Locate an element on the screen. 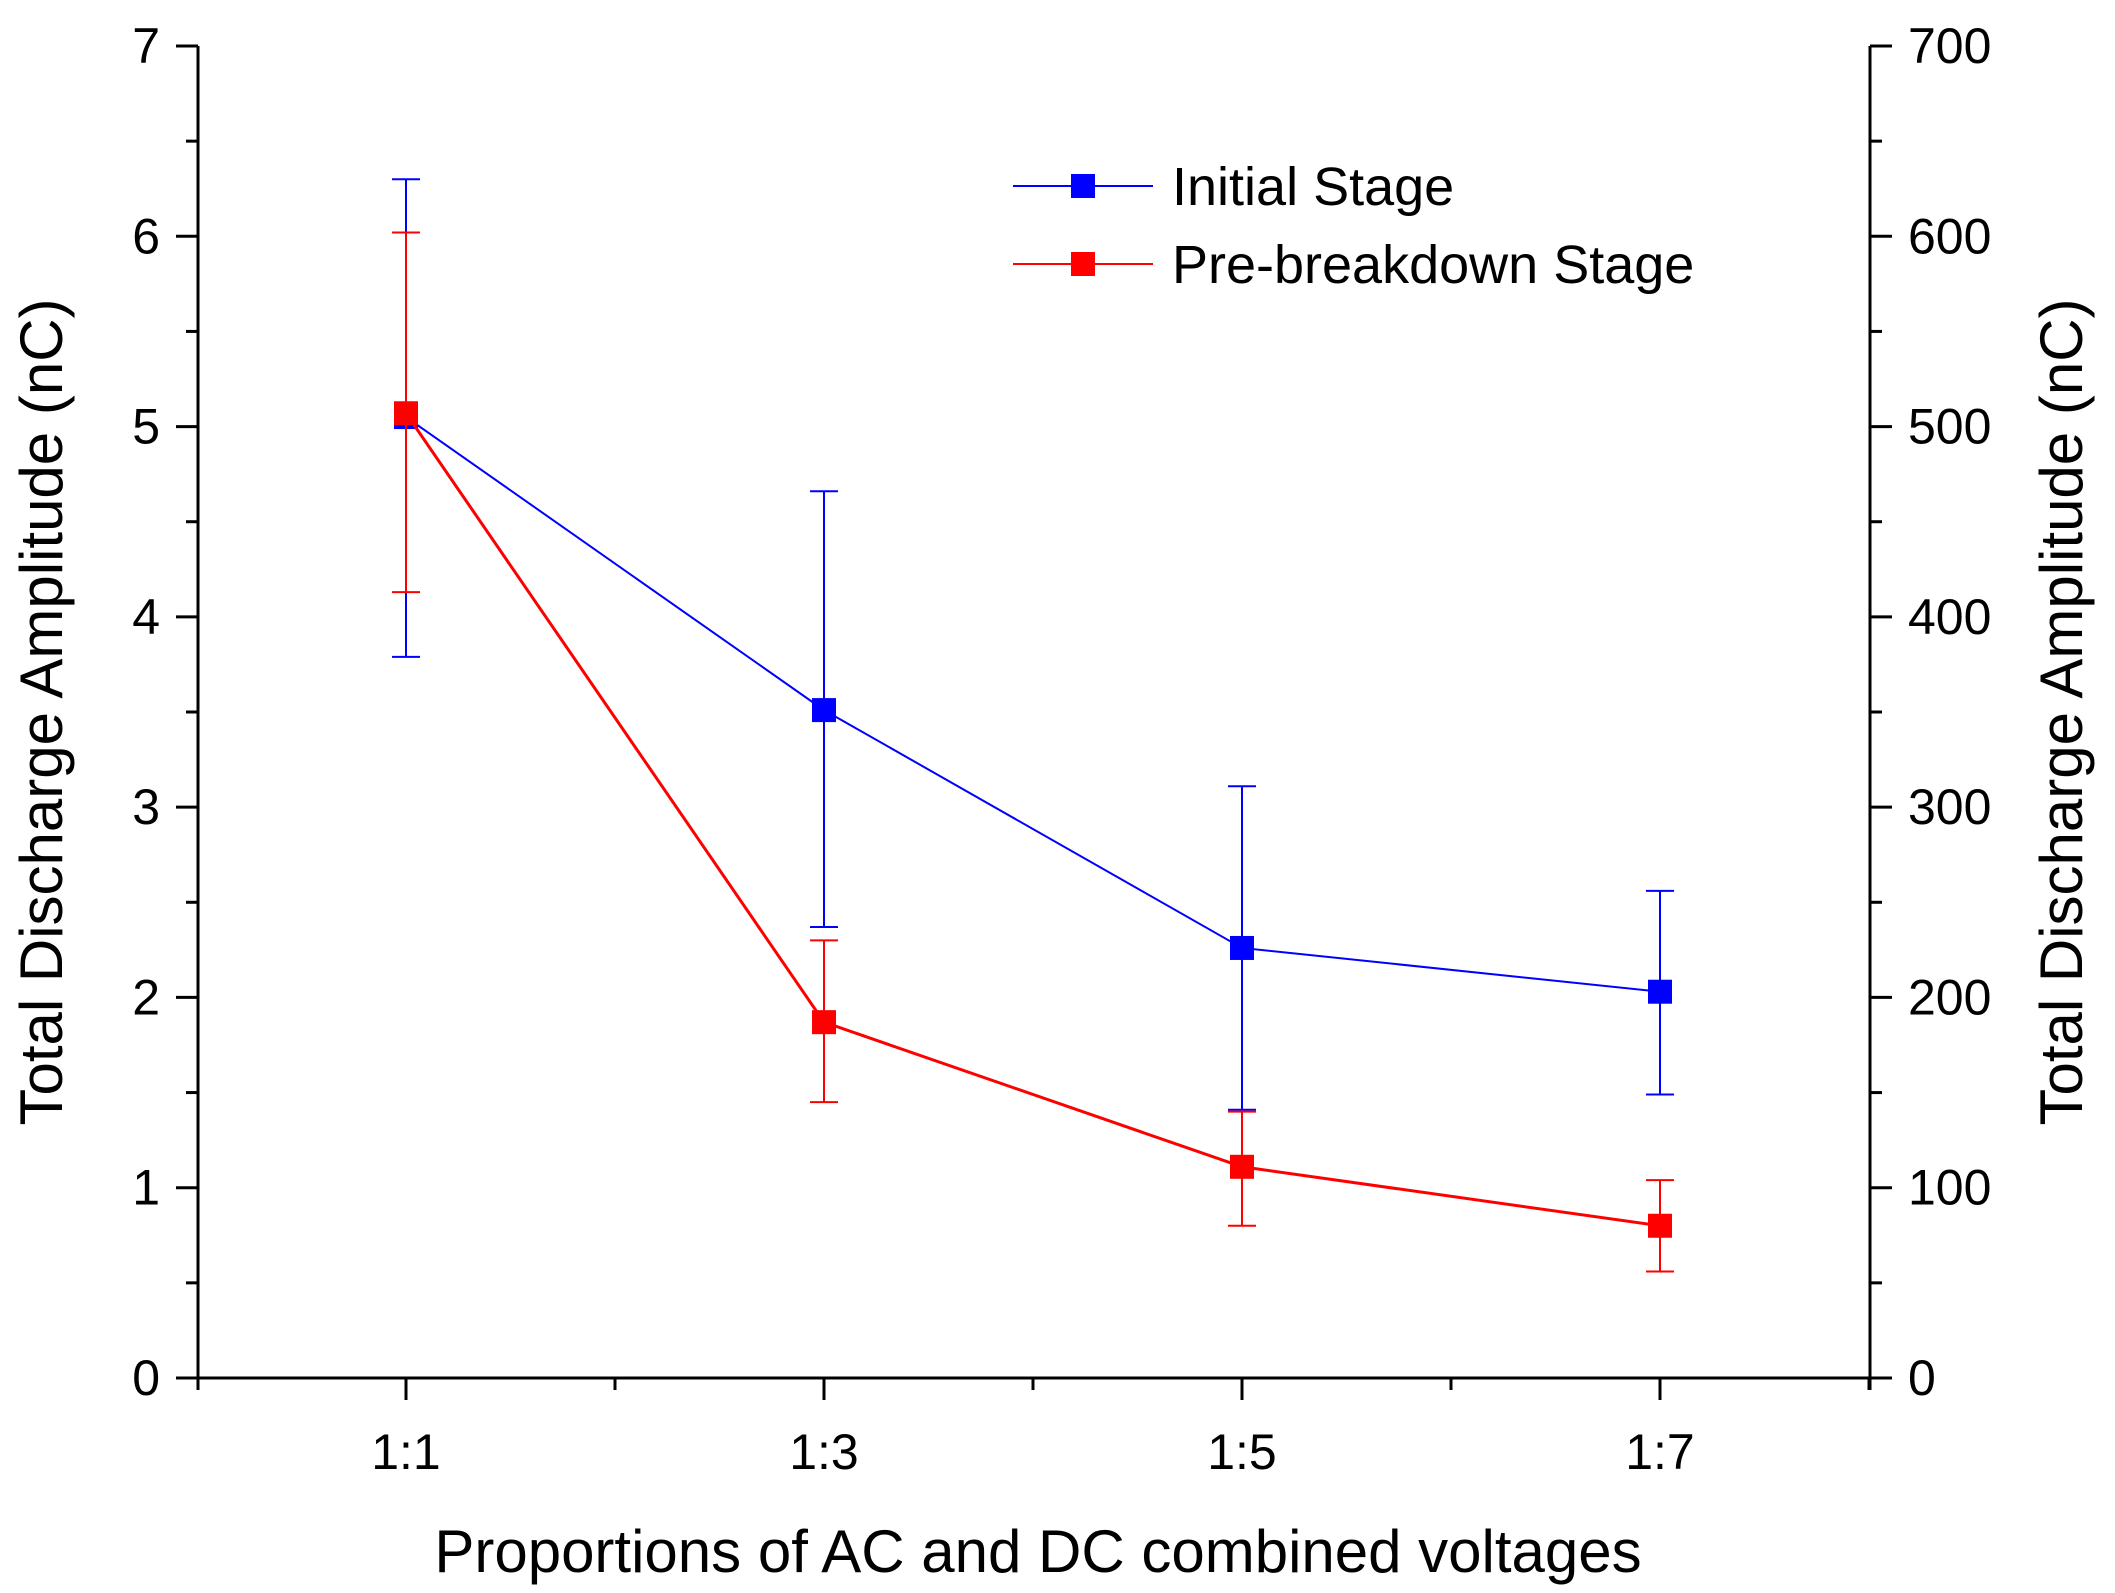 This screenshot has width=2115, height=1593. legend-label-pre-breakdown-stage: Pre-breakdown Stage is located at coordinates (1433, 265).